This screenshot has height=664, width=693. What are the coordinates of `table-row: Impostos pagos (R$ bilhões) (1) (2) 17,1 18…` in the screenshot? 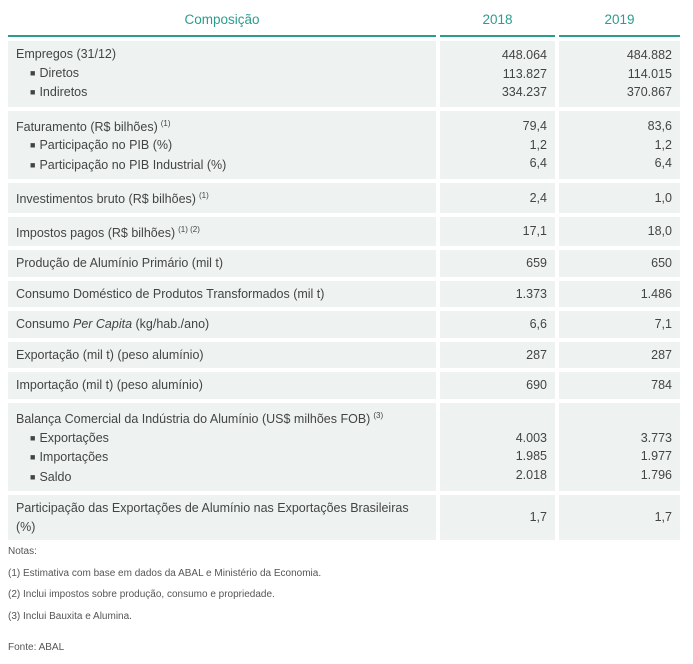 It's located at (344, 231).